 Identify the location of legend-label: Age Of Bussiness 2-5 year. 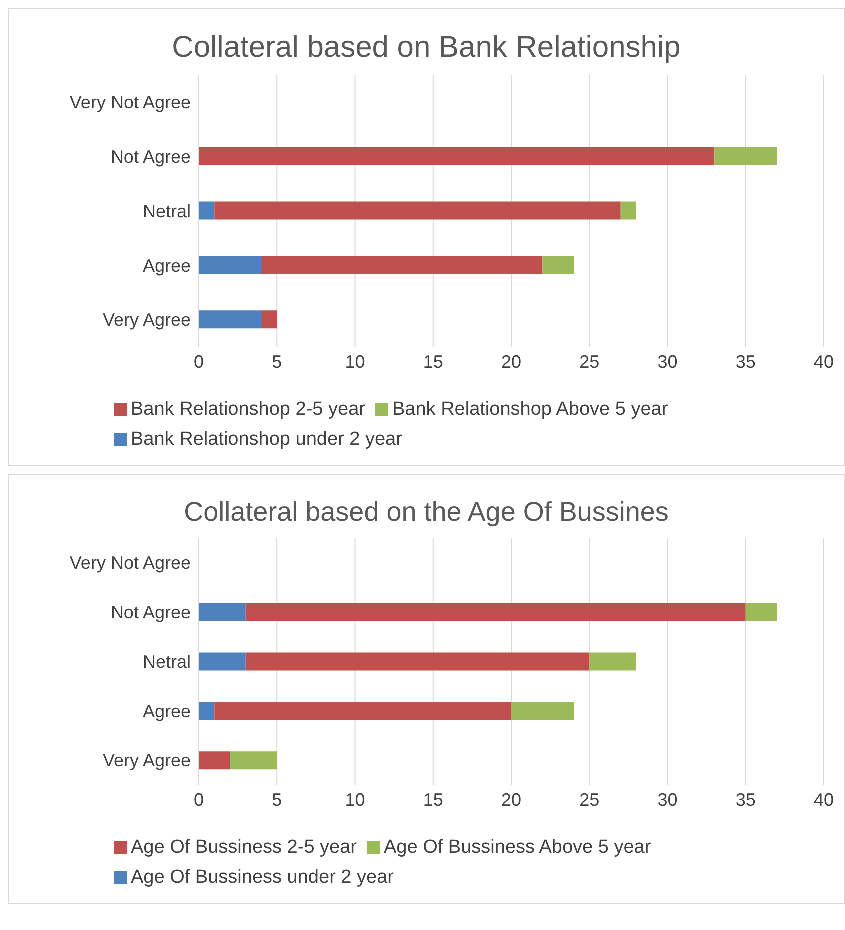
(244, 847).